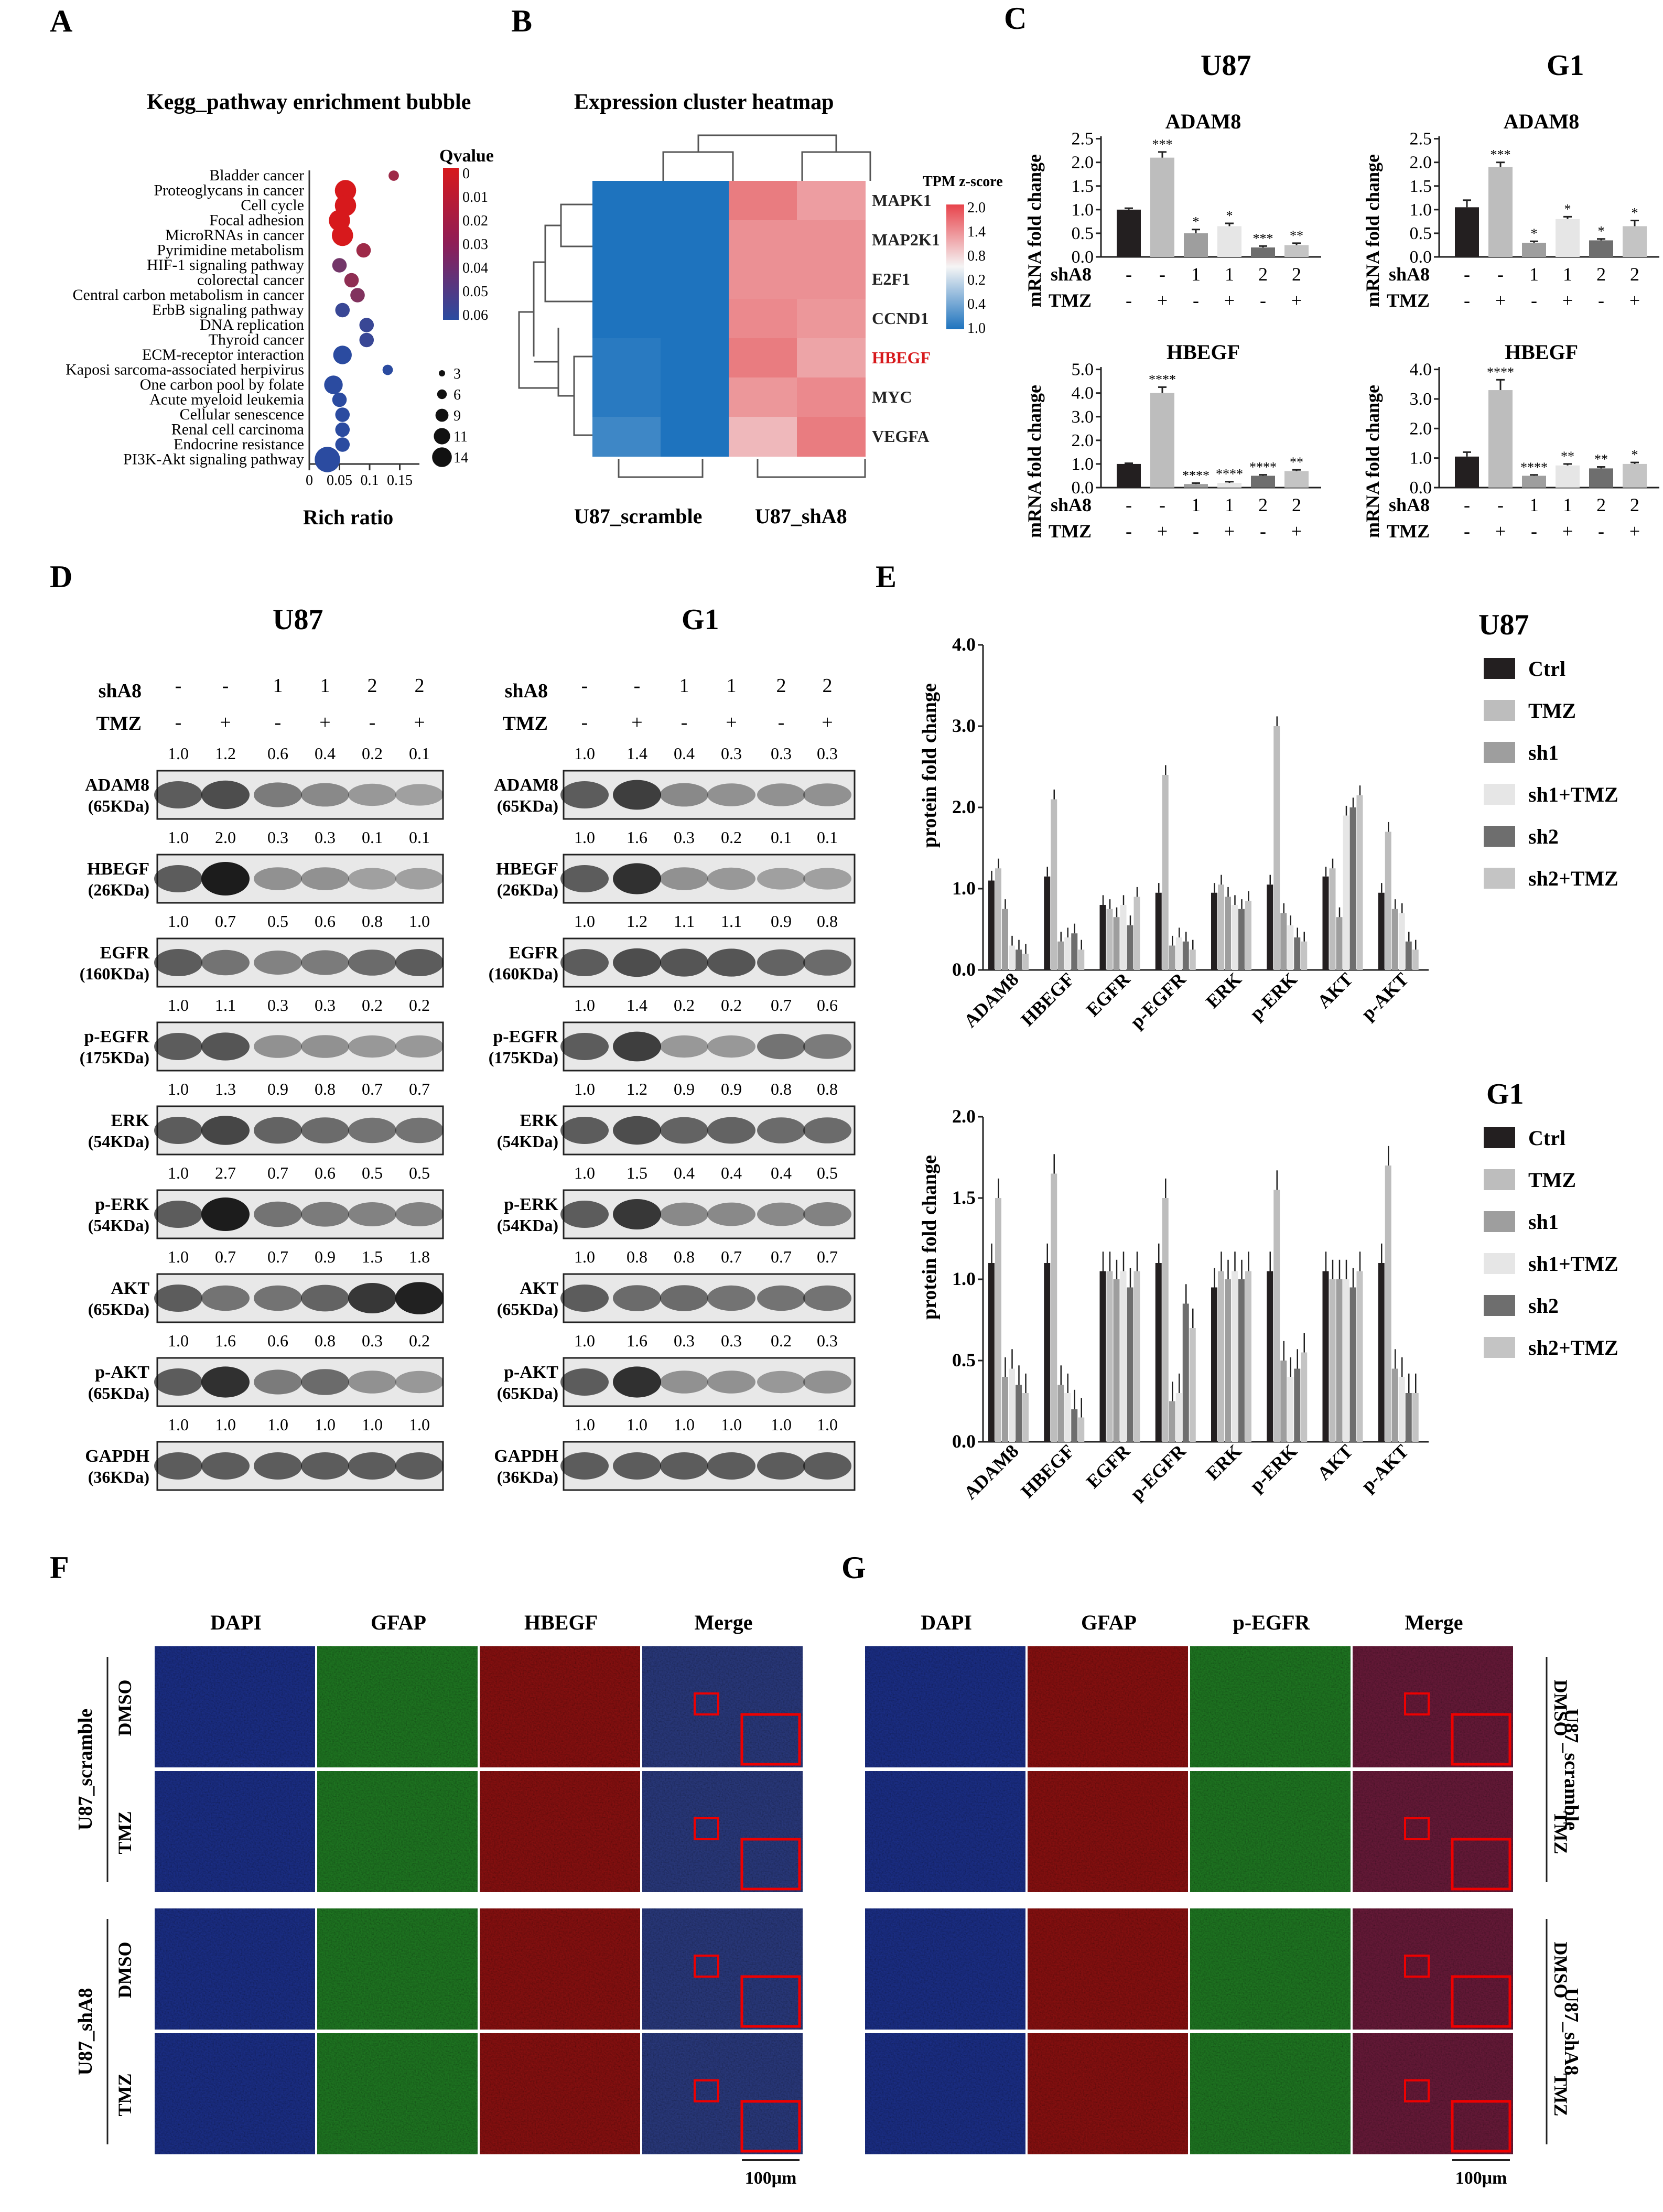  I want to click on mrna-ylabel: mRNA fold change, so click(1372, 231).